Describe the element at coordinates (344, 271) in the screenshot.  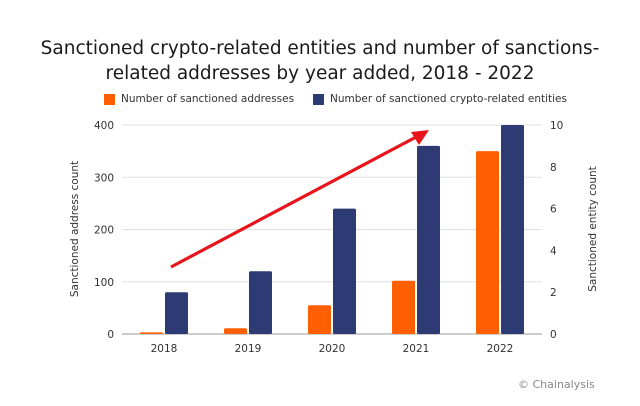
I see `bar-entities-2020` at that location.